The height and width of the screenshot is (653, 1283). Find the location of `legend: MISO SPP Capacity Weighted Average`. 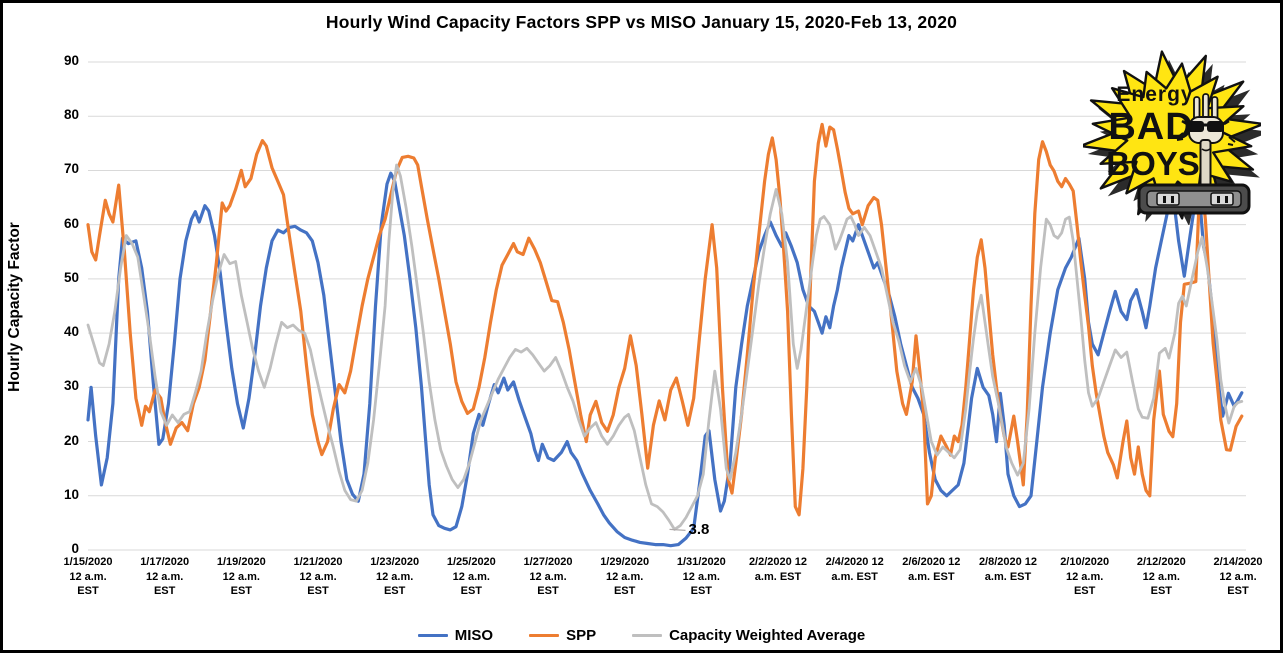

legend: MISO SPP Capacity Weighted Average is located at coordinates (641, 635).